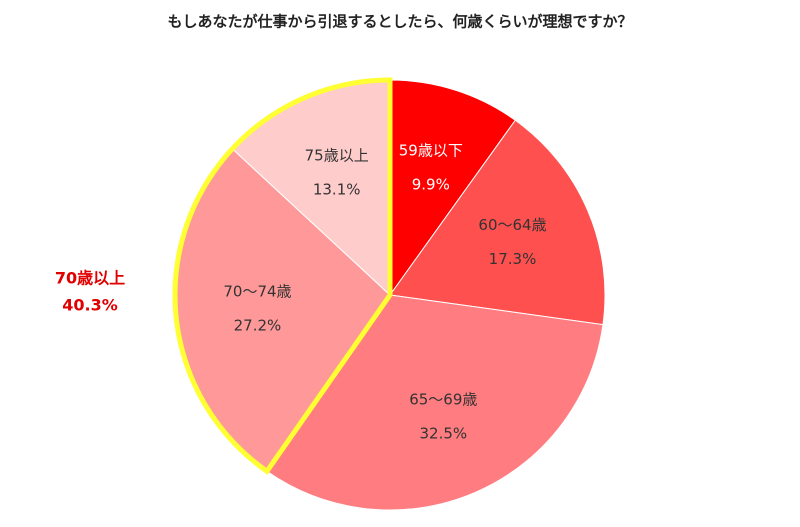  What do you see at coordinates (512, 225) in the screenshot?
I see `slice-label: 60～64歳` at bounding box center [512, 225].